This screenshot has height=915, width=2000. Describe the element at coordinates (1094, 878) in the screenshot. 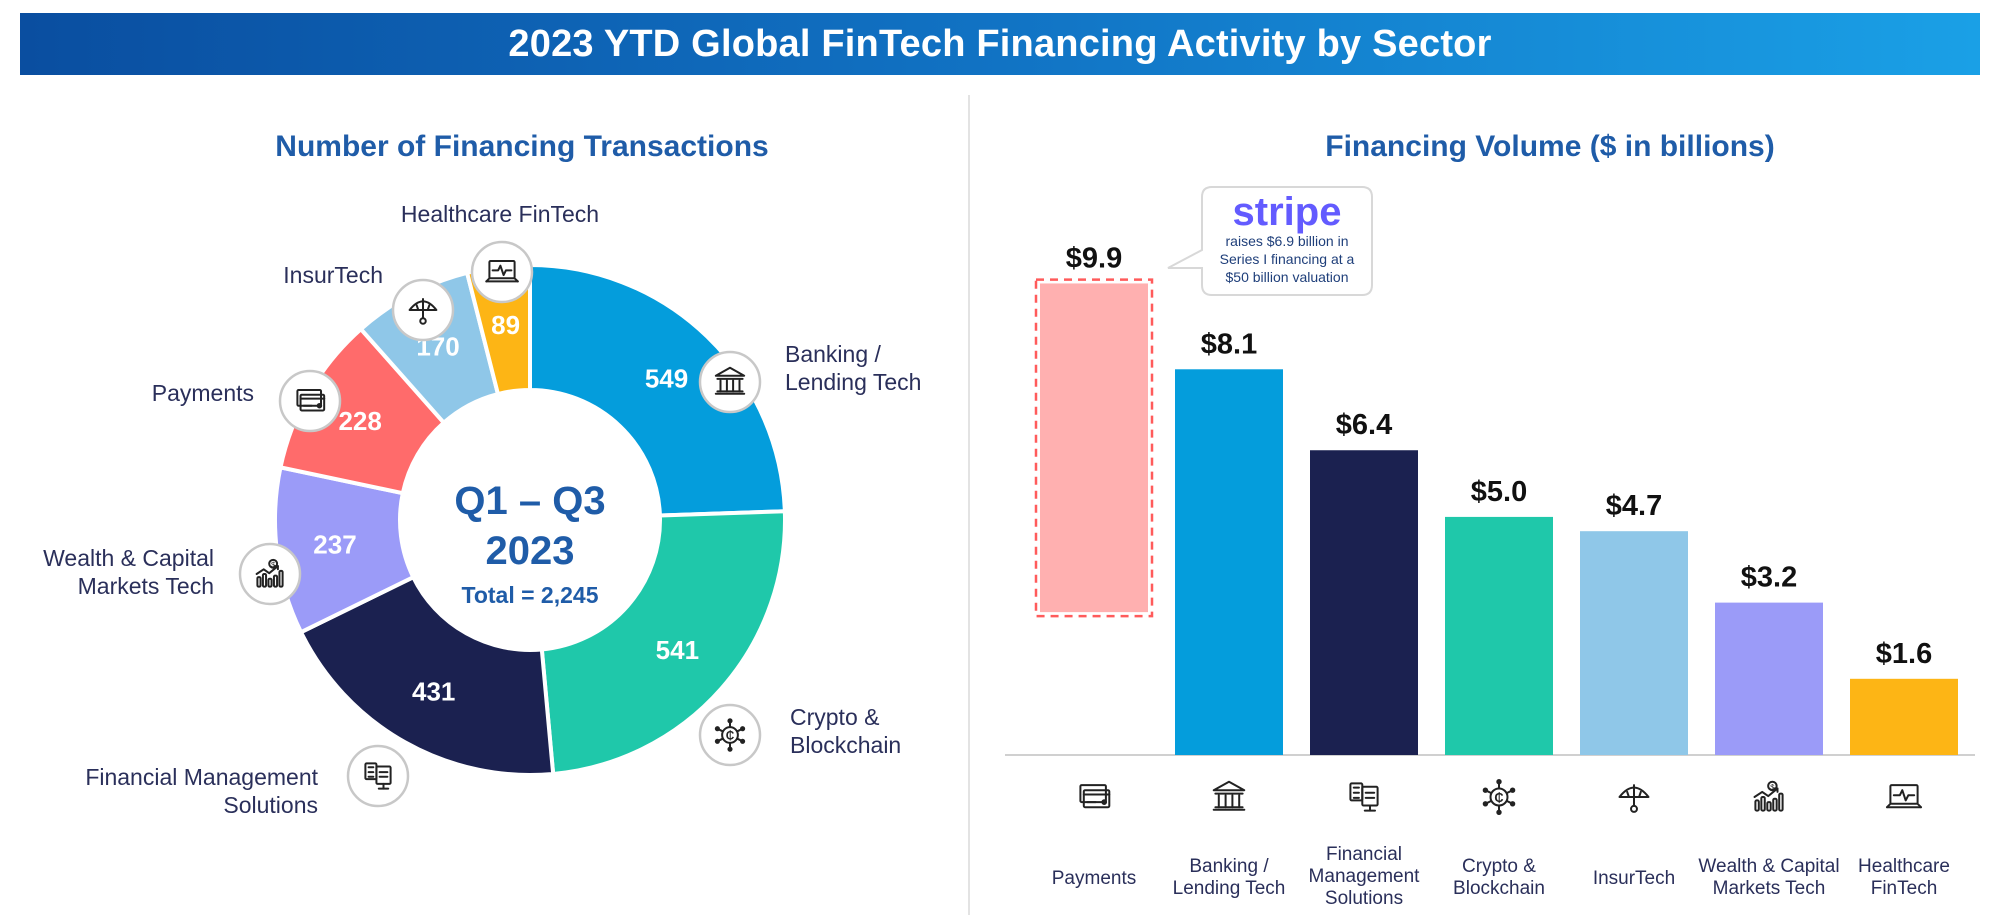

I see `bar-category-label: Payments` at that location.